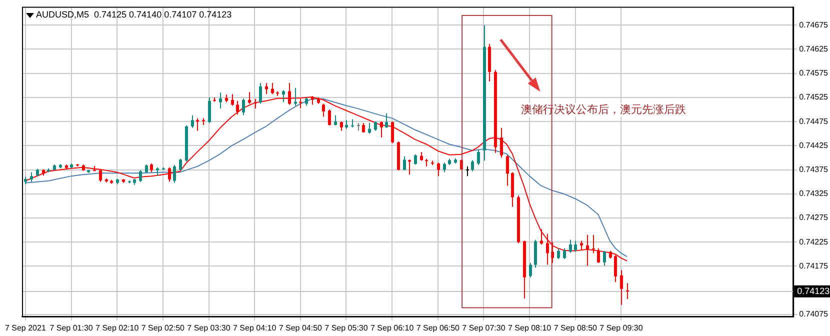 Image resolution: width=830 pixels, height=336 pixels. I want to click on y-tick-label: 0.74325, so click(814, 193).